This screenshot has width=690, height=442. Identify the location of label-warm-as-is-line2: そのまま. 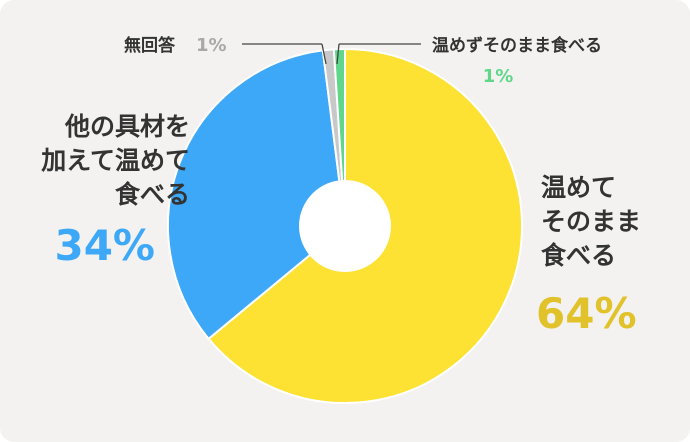
(591, 221).